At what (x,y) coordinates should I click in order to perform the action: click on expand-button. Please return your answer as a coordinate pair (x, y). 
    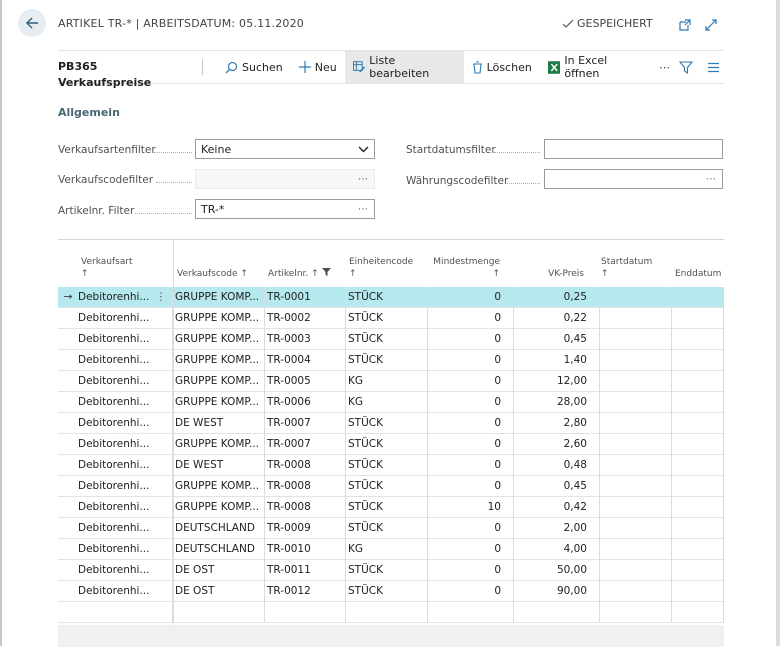
    Looking at the image, I should click on (711, 25).